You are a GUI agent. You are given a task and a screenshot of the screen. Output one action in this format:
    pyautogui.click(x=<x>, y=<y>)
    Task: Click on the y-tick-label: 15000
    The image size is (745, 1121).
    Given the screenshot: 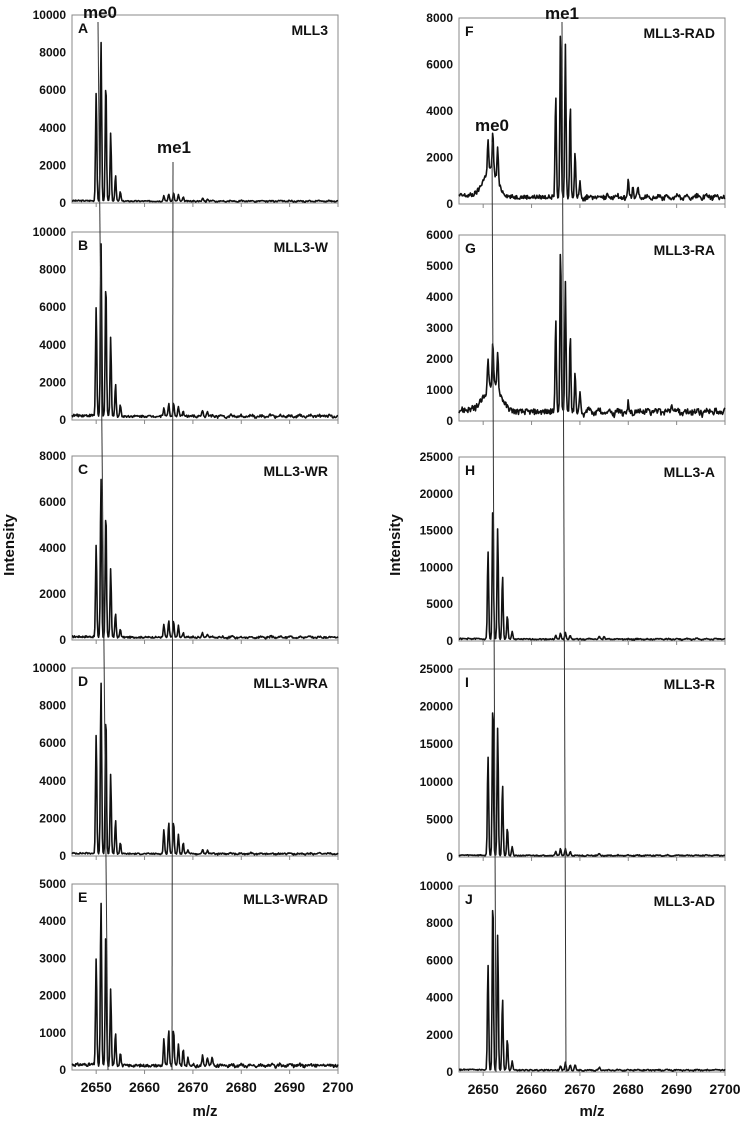 What is the action you would take?
    pyautogui.click(x=437, y=744)
    